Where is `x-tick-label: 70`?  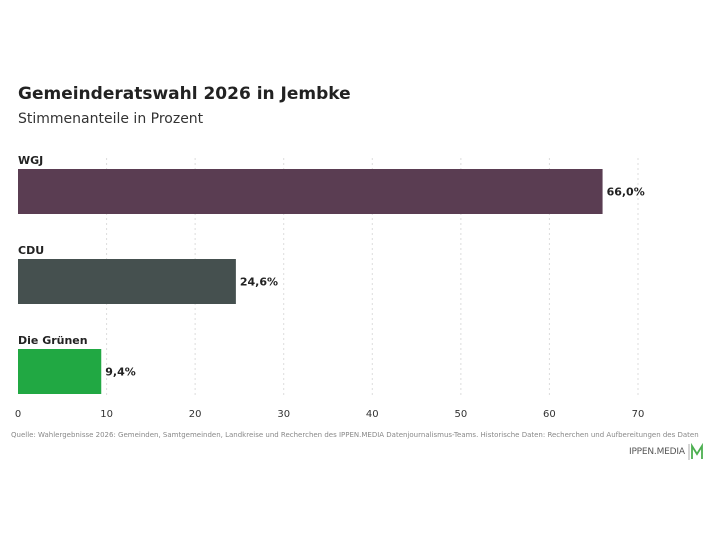
x-tick-label: 70 is located at coordinates (638, 414).